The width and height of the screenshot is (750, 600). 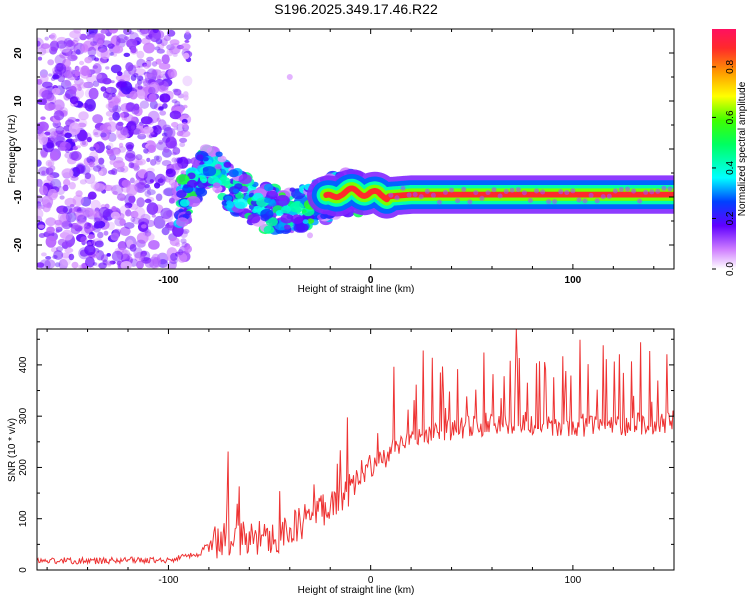 What do you see at coordinates (168, 280) in the screenshot?
I see `spectrogram-xtick-label: -100` at bounding box center [168, 280].